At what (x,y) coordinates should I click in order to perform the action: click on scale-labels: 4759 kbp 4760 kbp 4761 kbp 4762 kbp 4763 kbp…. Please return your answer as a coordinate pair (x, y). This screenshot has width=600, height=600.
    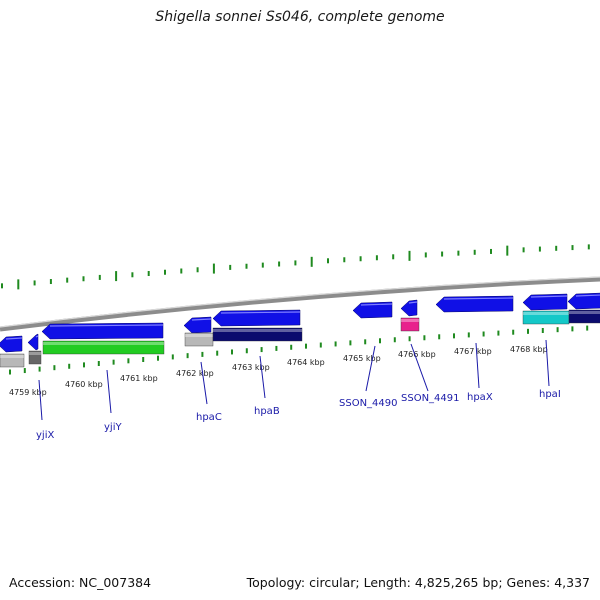
    Looking at the image, I should click on (278, 371).